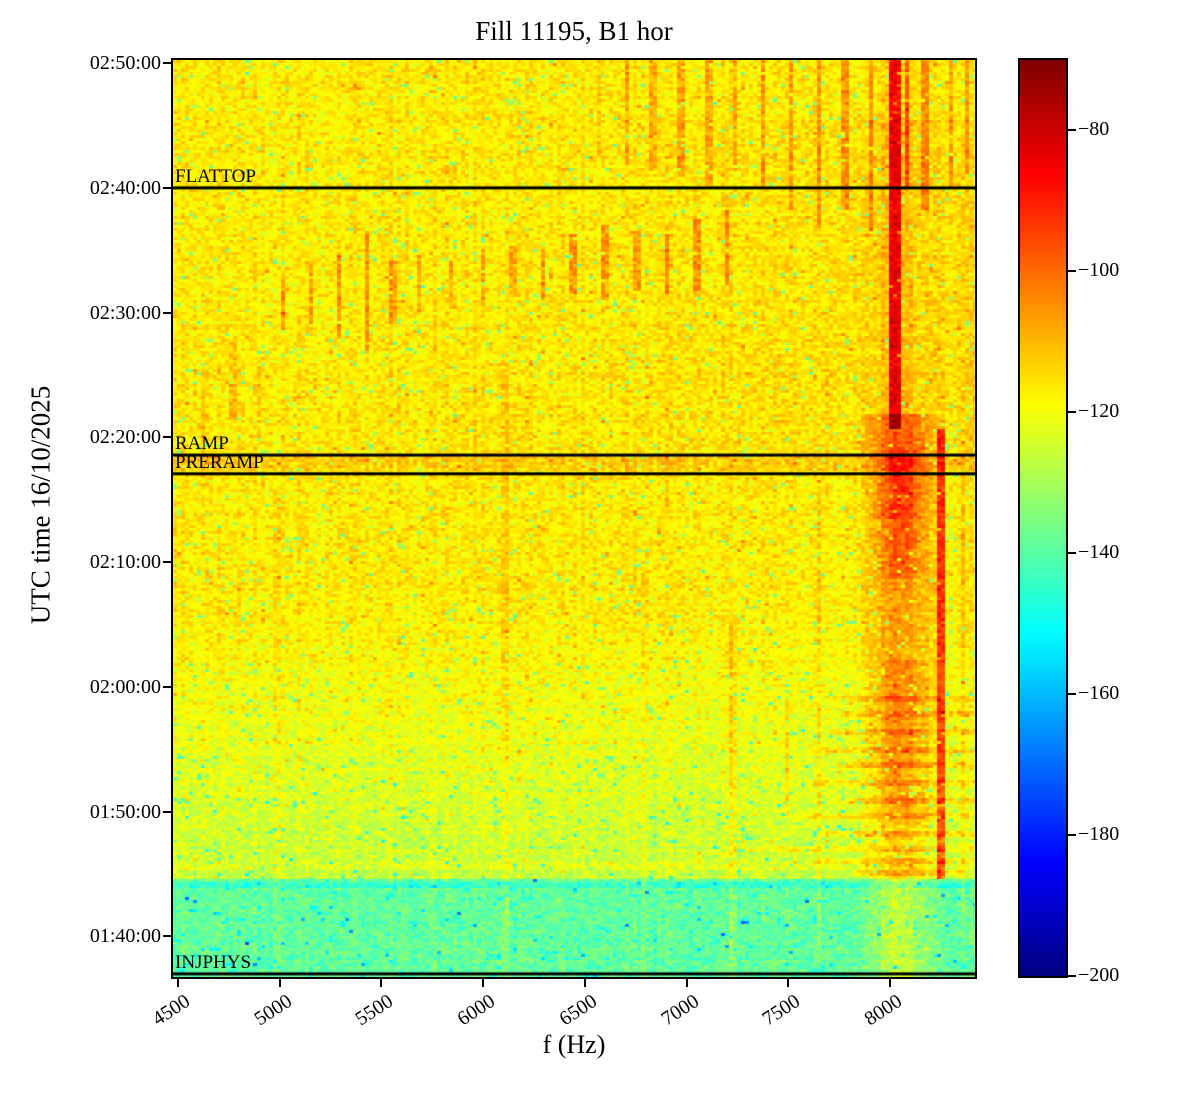 This screenshot has width=1200, height=1100. What do you see at coordinates (125, 187) in the screenshot?
I see `y-tick-label: 02:40:00` at bounding box center [125, 187].